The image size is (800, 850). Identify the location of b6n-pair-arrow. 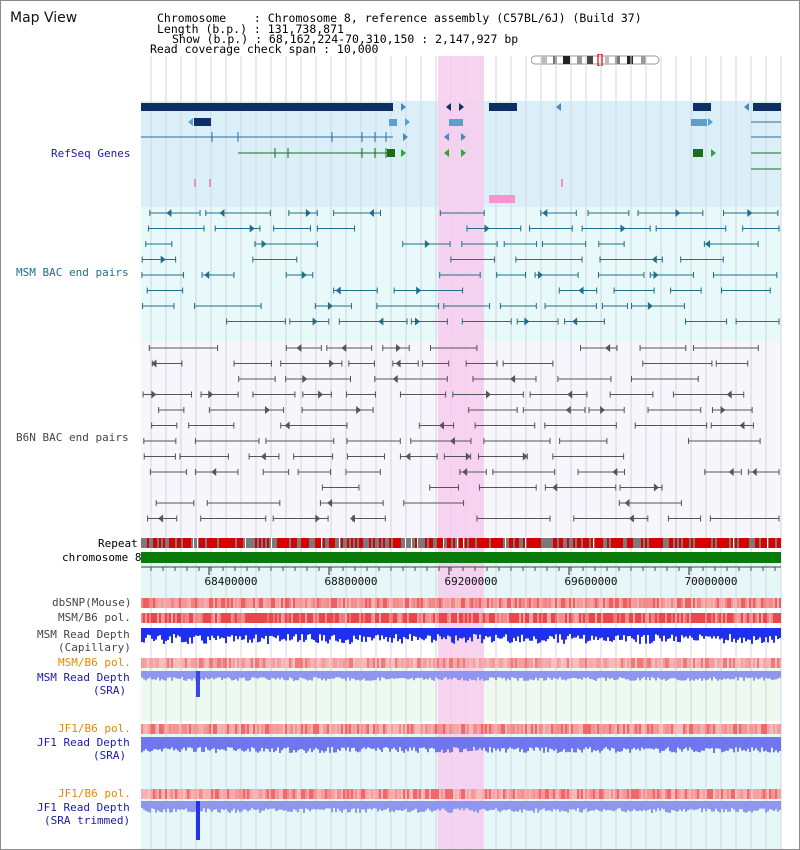
(568, 410).